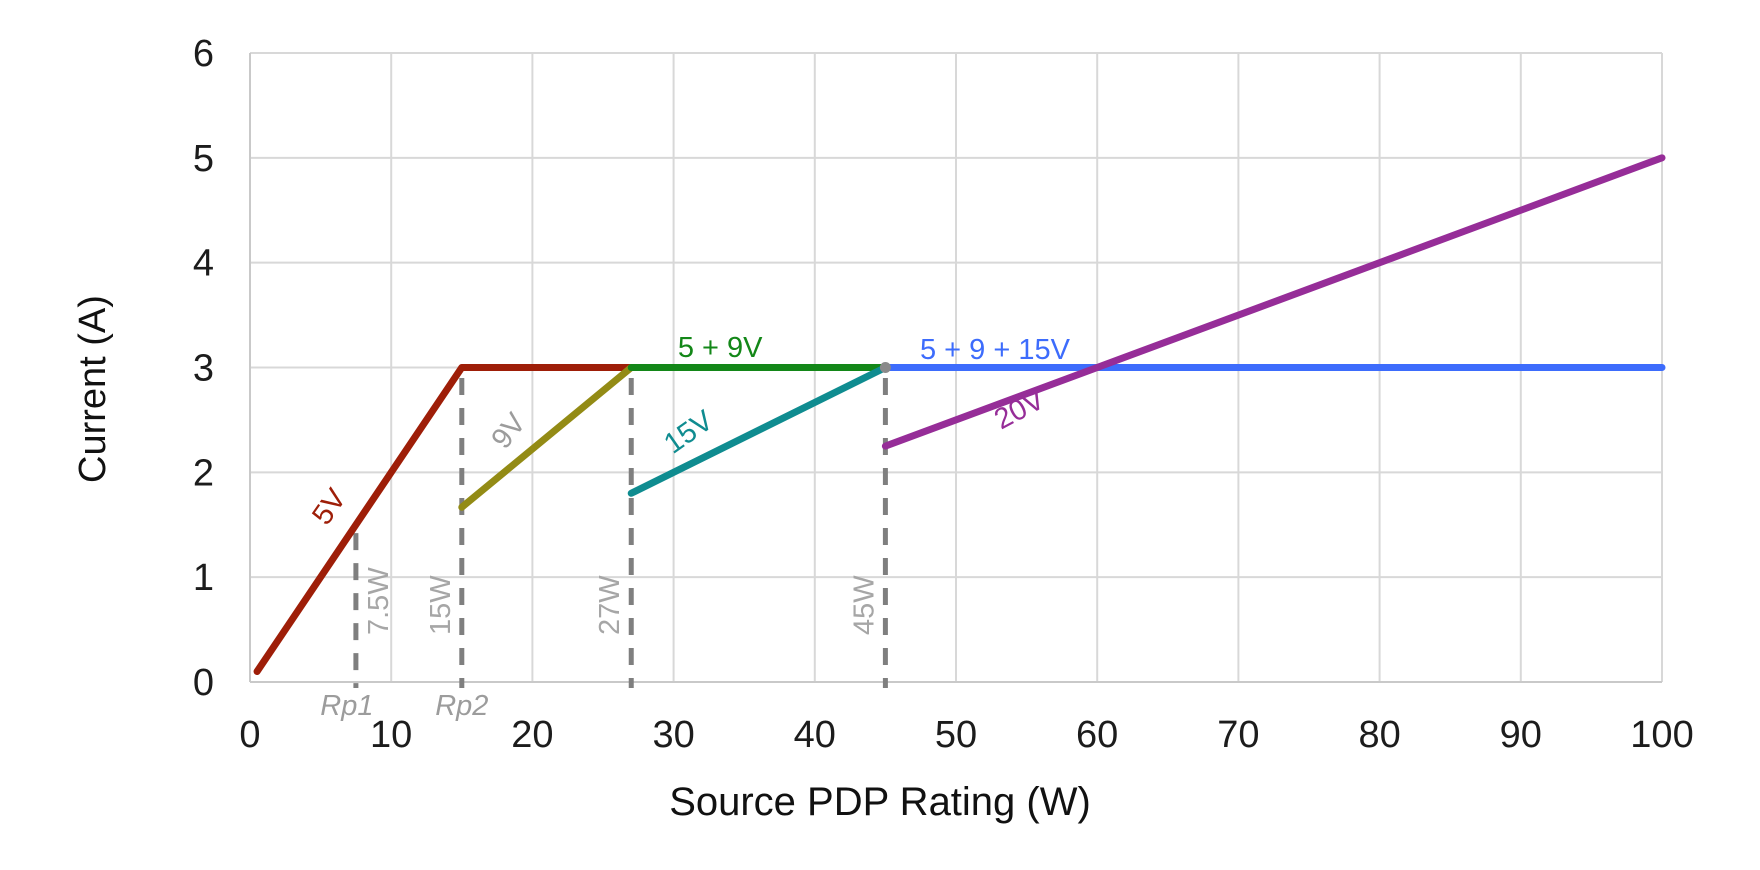 Image resolution: width=1760 pixels, height=870 pixels. I want to click on power-marker-label-27W: 27W, so click(610, 605).